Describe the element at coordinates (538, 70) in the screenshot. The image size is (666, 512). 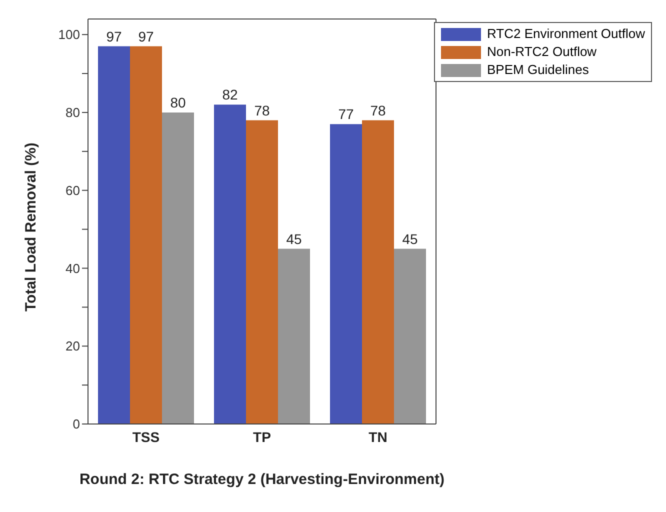
I see `legend-label: BPEM Guidelines` at that location.